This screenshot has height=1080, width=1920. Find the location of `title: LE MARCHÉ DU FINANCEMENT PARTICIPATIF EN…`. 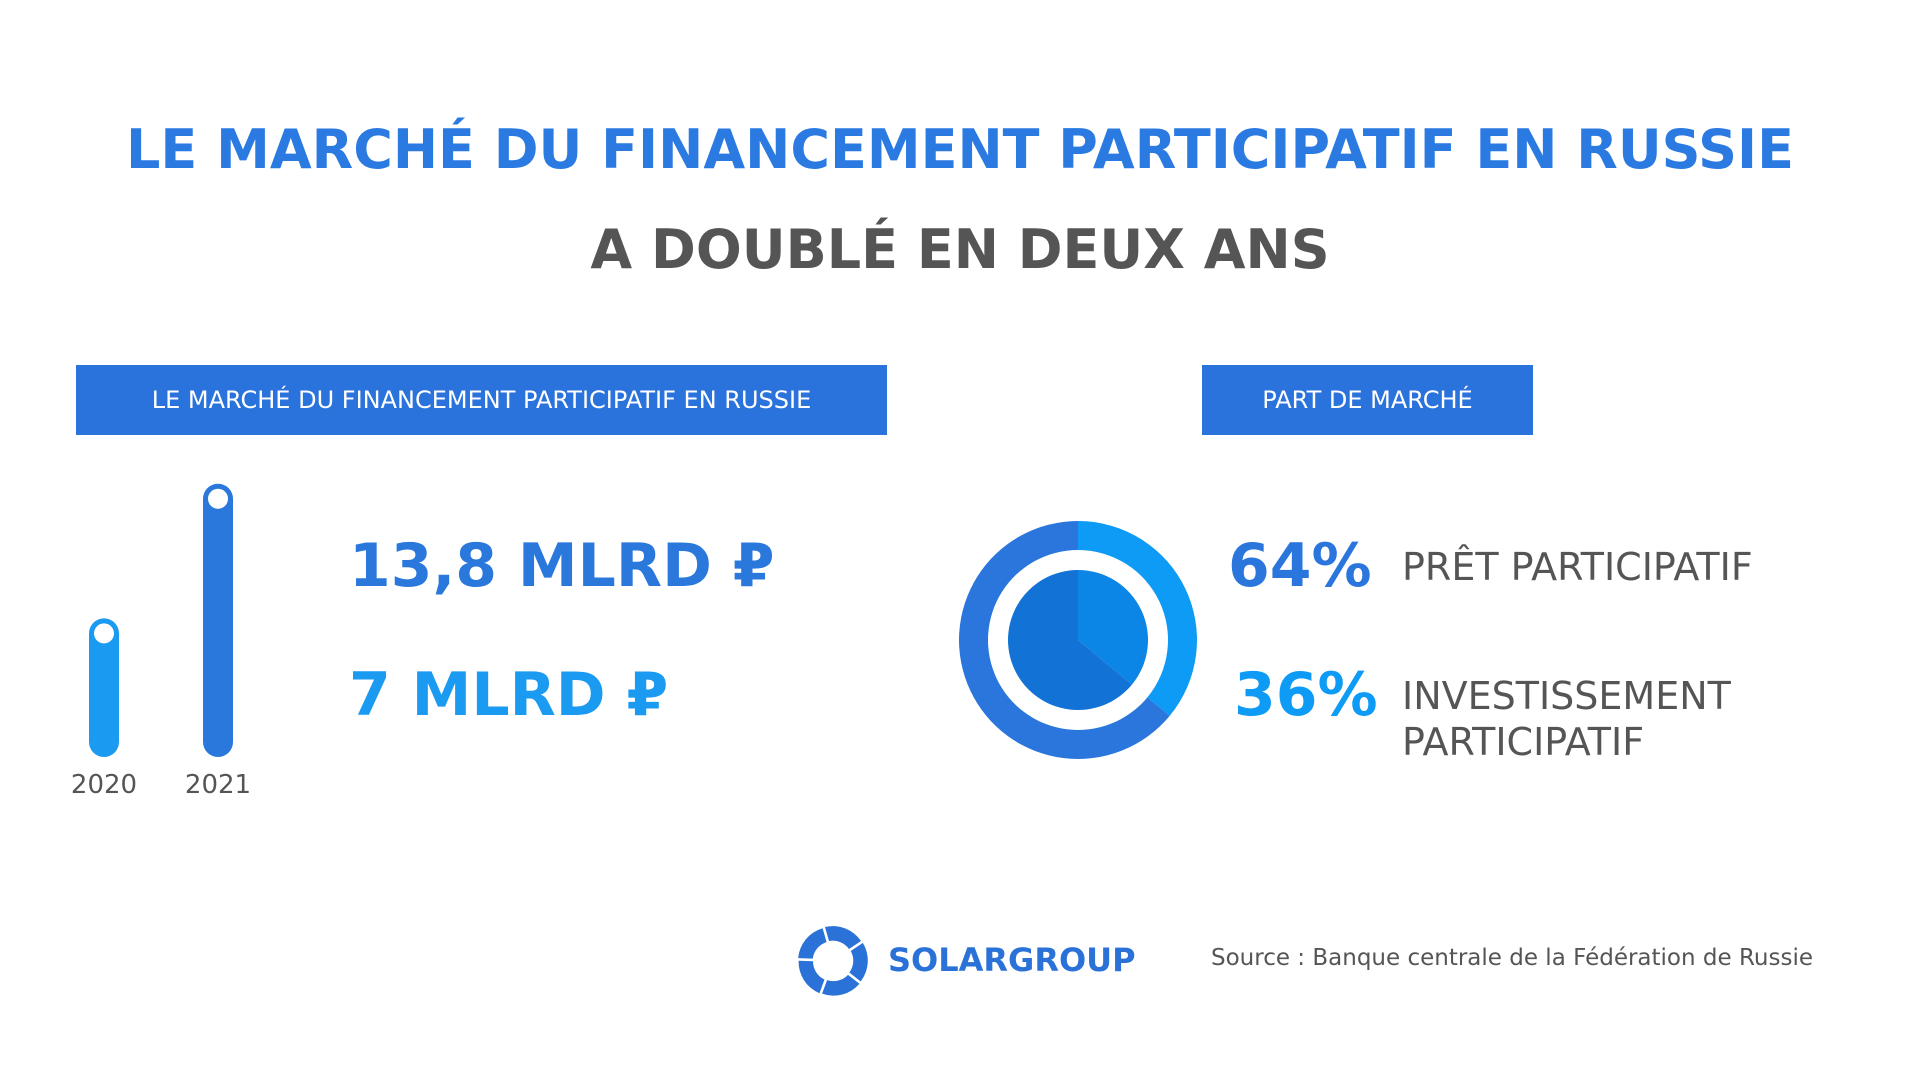

title: LE MARCHÉ DU FINANCEMENT PARTICIPATIF EN… is located at coordinates (959, 149).